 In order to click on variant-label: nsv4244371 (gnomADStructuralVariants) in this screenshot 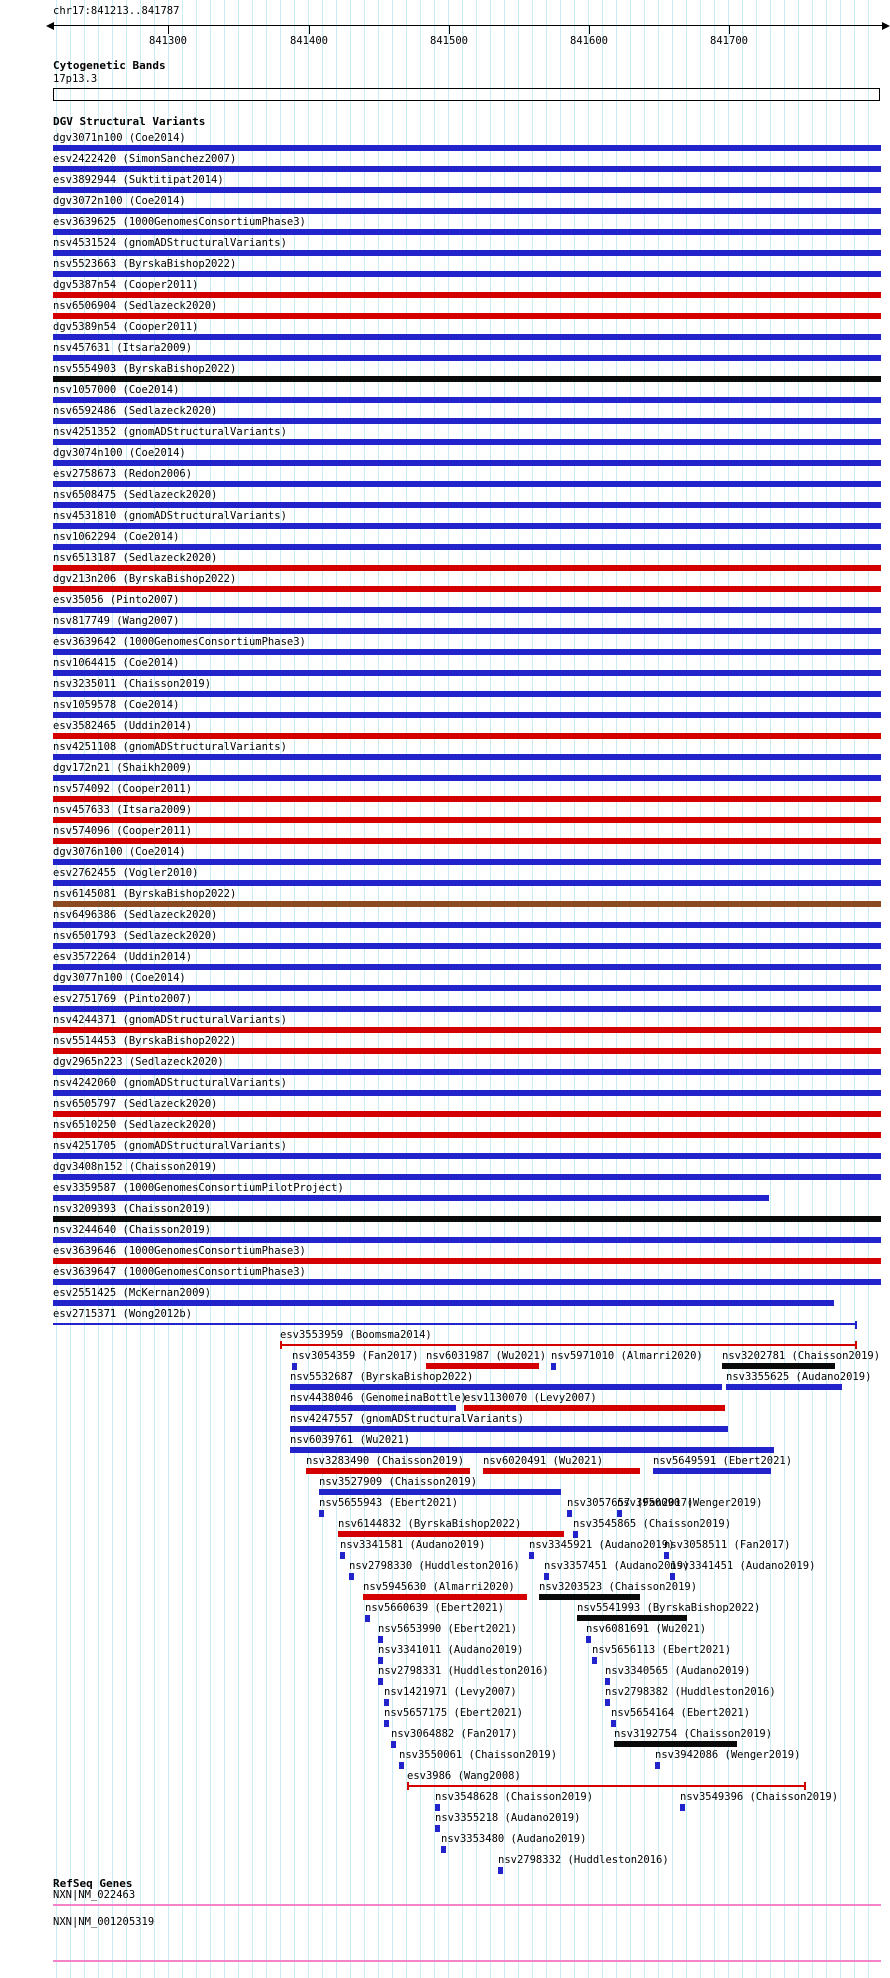, I will do `click(170, 1020)`.